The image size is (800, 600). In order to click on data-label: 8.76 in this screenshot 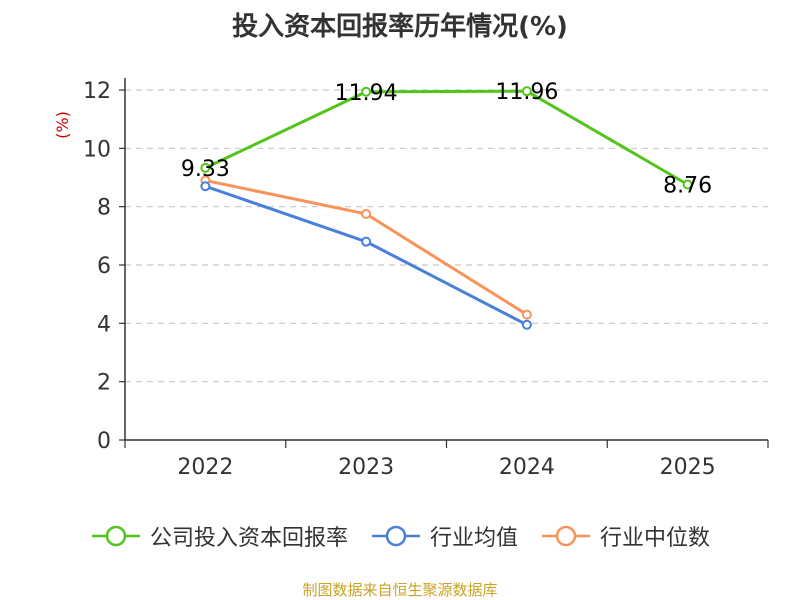, I will do `click(687, 186)`.